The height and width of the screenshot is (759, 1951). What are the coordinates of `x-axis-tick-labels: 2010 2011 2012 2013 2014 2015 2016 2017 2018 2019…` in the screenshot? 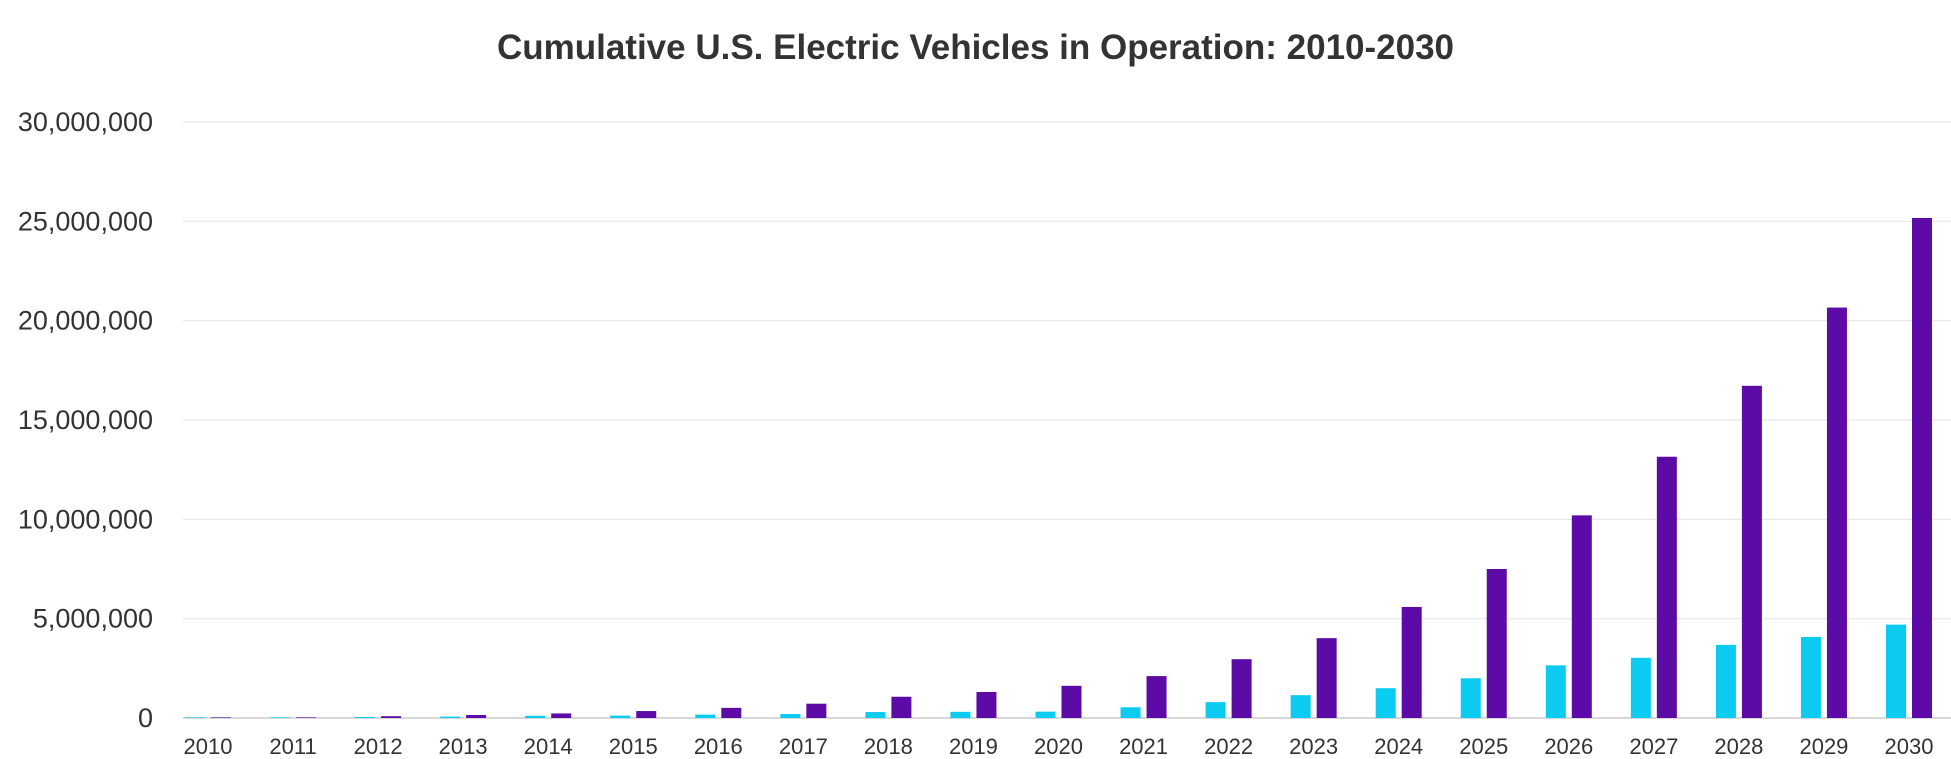 It's located at (1059, 746).